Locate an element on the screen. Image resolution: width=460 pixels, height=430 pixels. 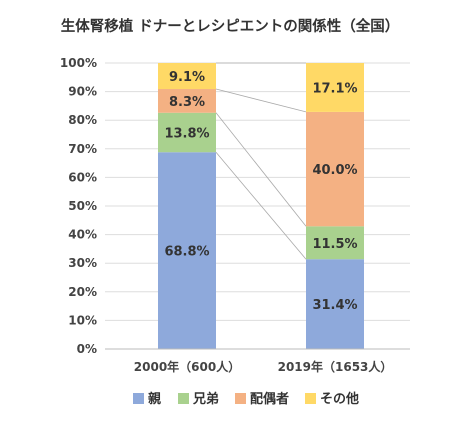
legend-label: 親 is located at coordinates (154, 399).